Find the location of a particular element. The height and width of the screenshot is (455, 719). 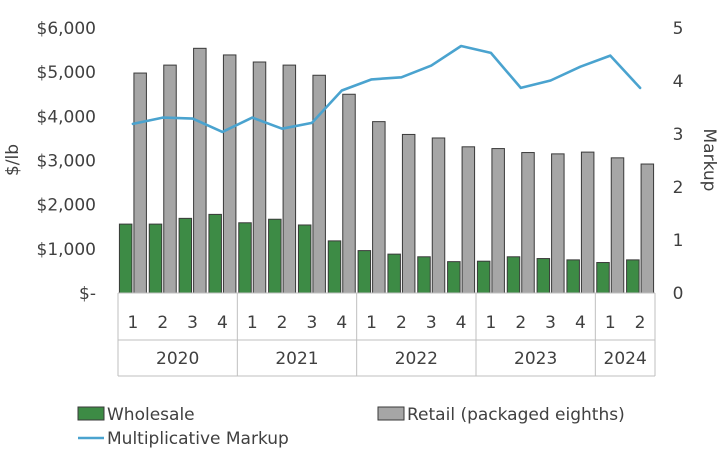

legend-label-wholesale: Wholesale is located at coordinates (151, 415).